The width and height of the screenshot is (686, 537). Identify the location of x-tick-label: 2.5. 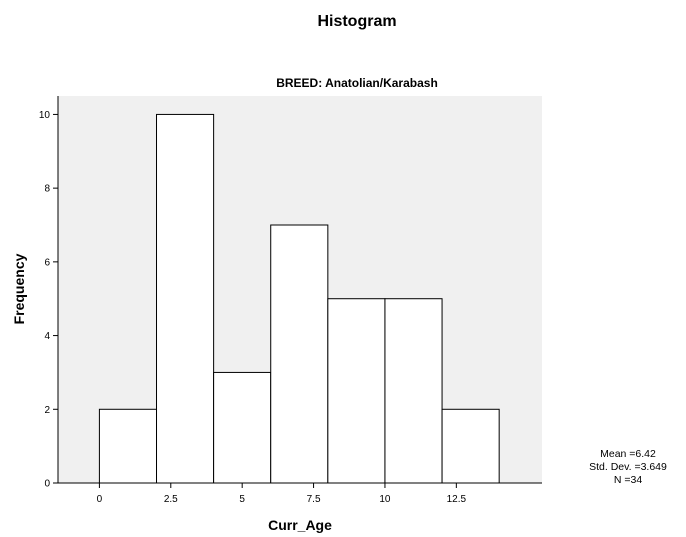
(171, 499).